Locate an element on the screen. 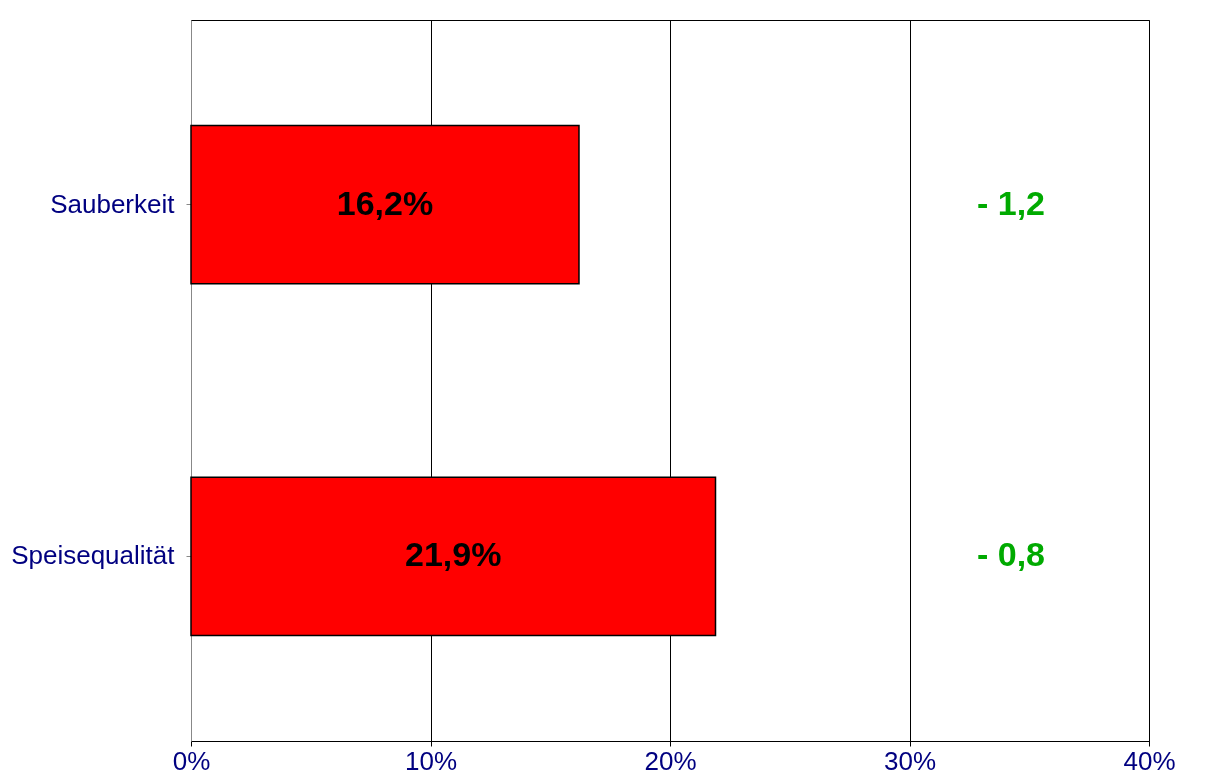 The height and width of the screenshot is (784, 1206). x-tick-label: 30% is located at coordinates (910, 760).